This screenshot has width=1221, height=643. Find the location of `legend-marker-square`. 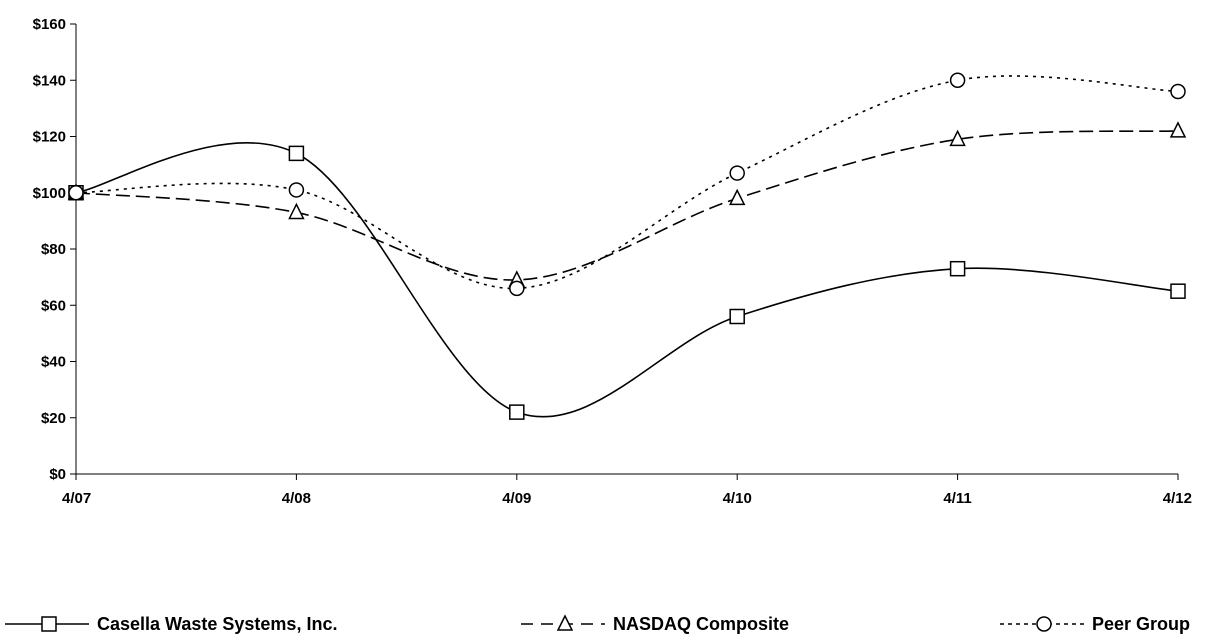

legend-marker-square is located at coordinates (49, 624).